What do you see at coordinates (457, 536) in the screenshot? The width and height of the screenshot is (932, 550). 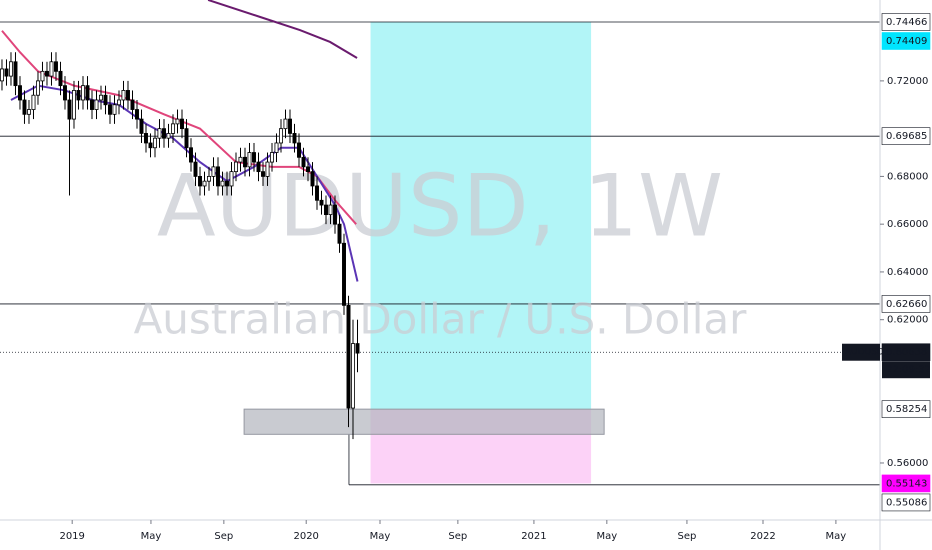 I see `x-tick-label: Sep` at bounding box center [457, 536].